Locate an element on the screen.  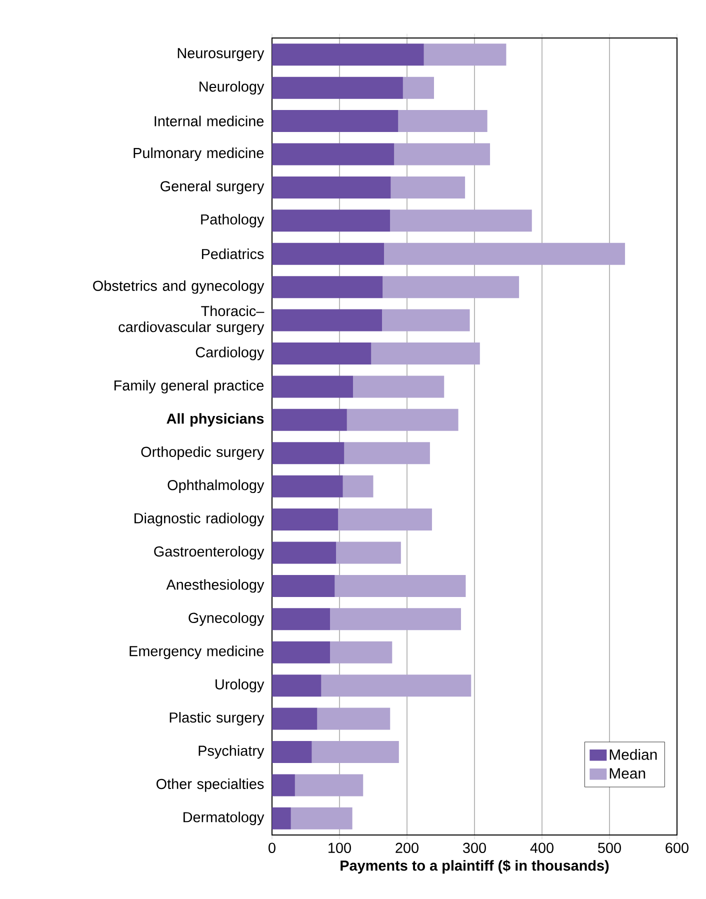
y-tick-label: Thoracic–cardiovascular surgery is located at coordinates (191, 320).